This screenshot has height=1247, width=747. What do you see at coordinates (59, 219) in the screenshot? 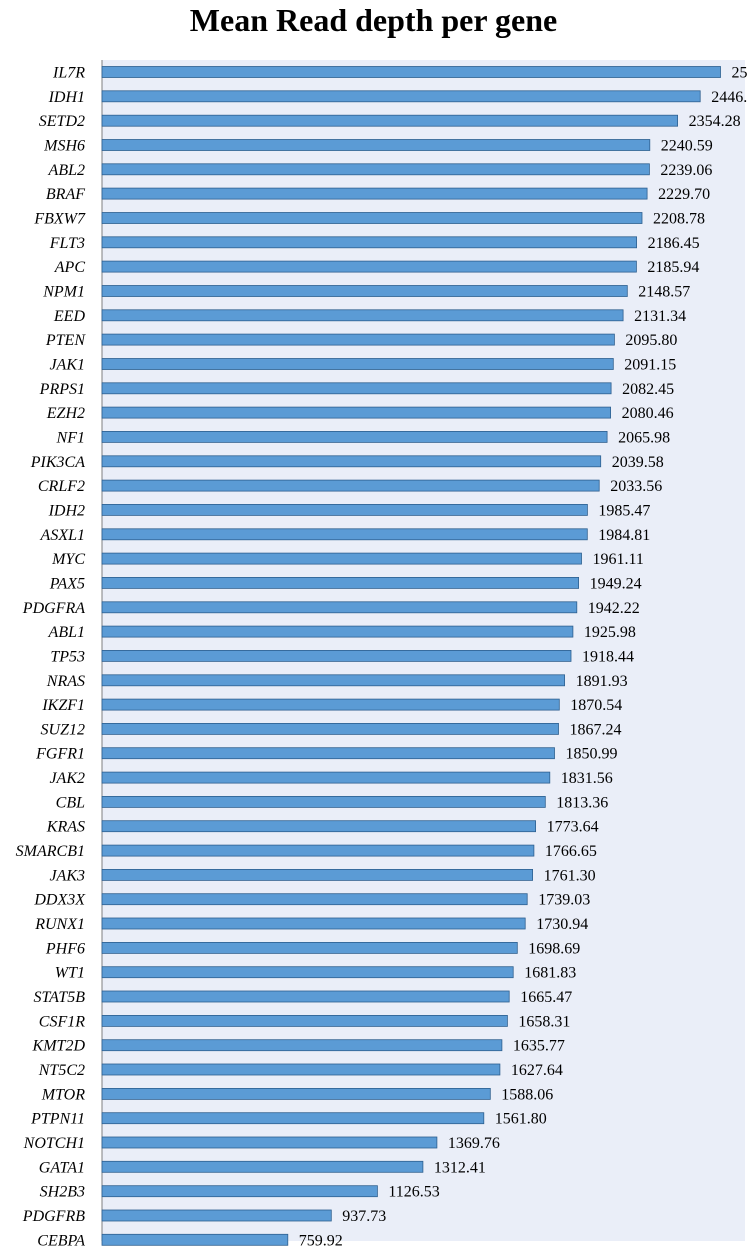
I see `category-label-fbxw7: FBXW7` at bounding box center [59, 219].